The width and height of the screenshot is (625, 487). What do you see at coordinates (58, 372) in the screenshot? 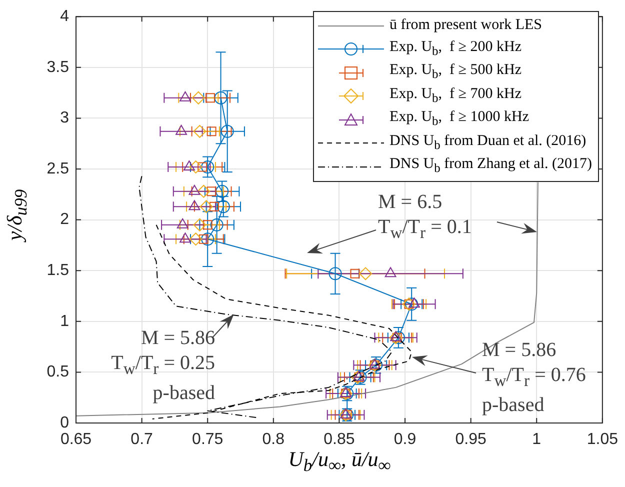
I see `y-tick-label: 0.5` at bounding box center [58, 372].